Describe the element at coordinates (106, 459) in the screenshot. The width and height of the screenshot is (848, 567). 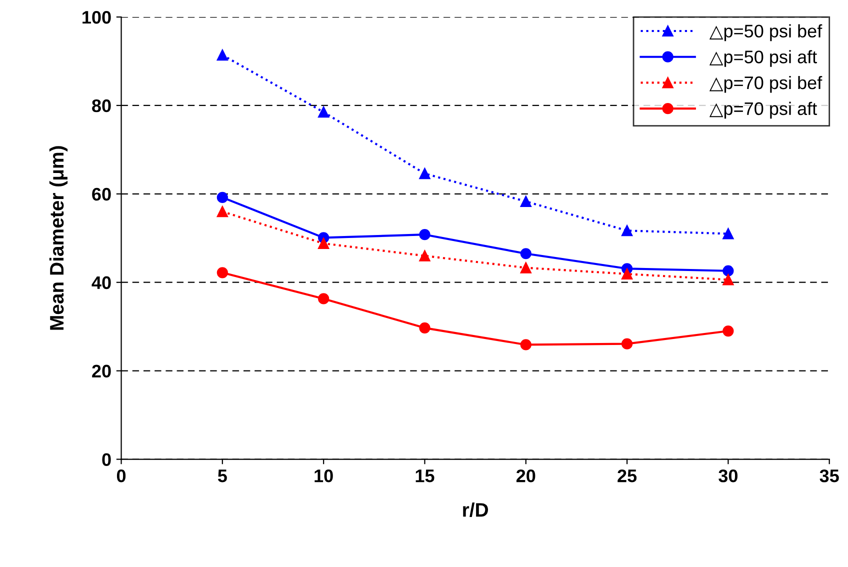
I see `y-tick-label: 0` at that location.